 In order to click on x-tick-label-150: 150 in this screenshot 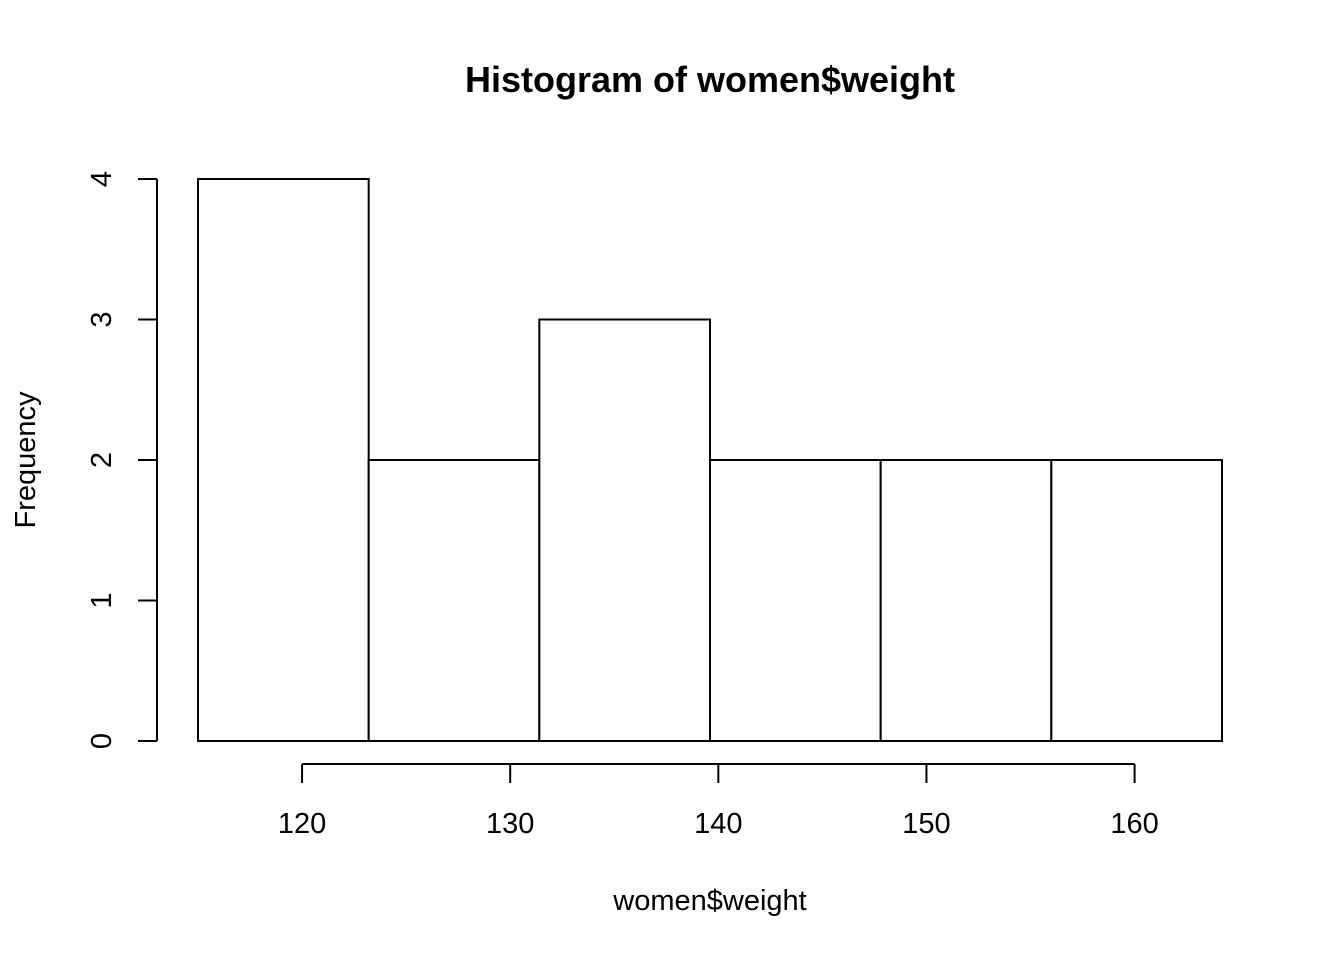, I will do `click(926, 824)`.